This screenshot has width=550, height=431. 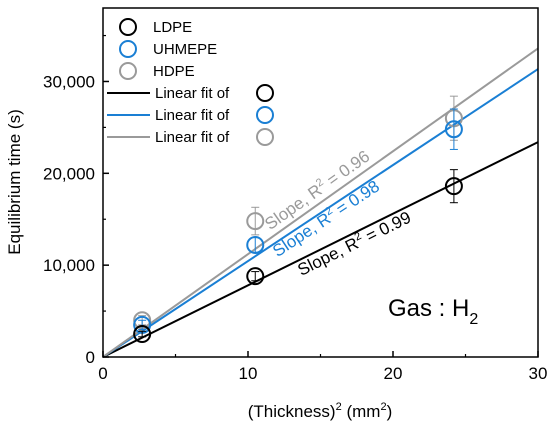 What do you see at coordinates (76, 200) in the screenshot?
I see `y-axis: 0 10,000 20,000 30,000` at bounding box center [76, 200].